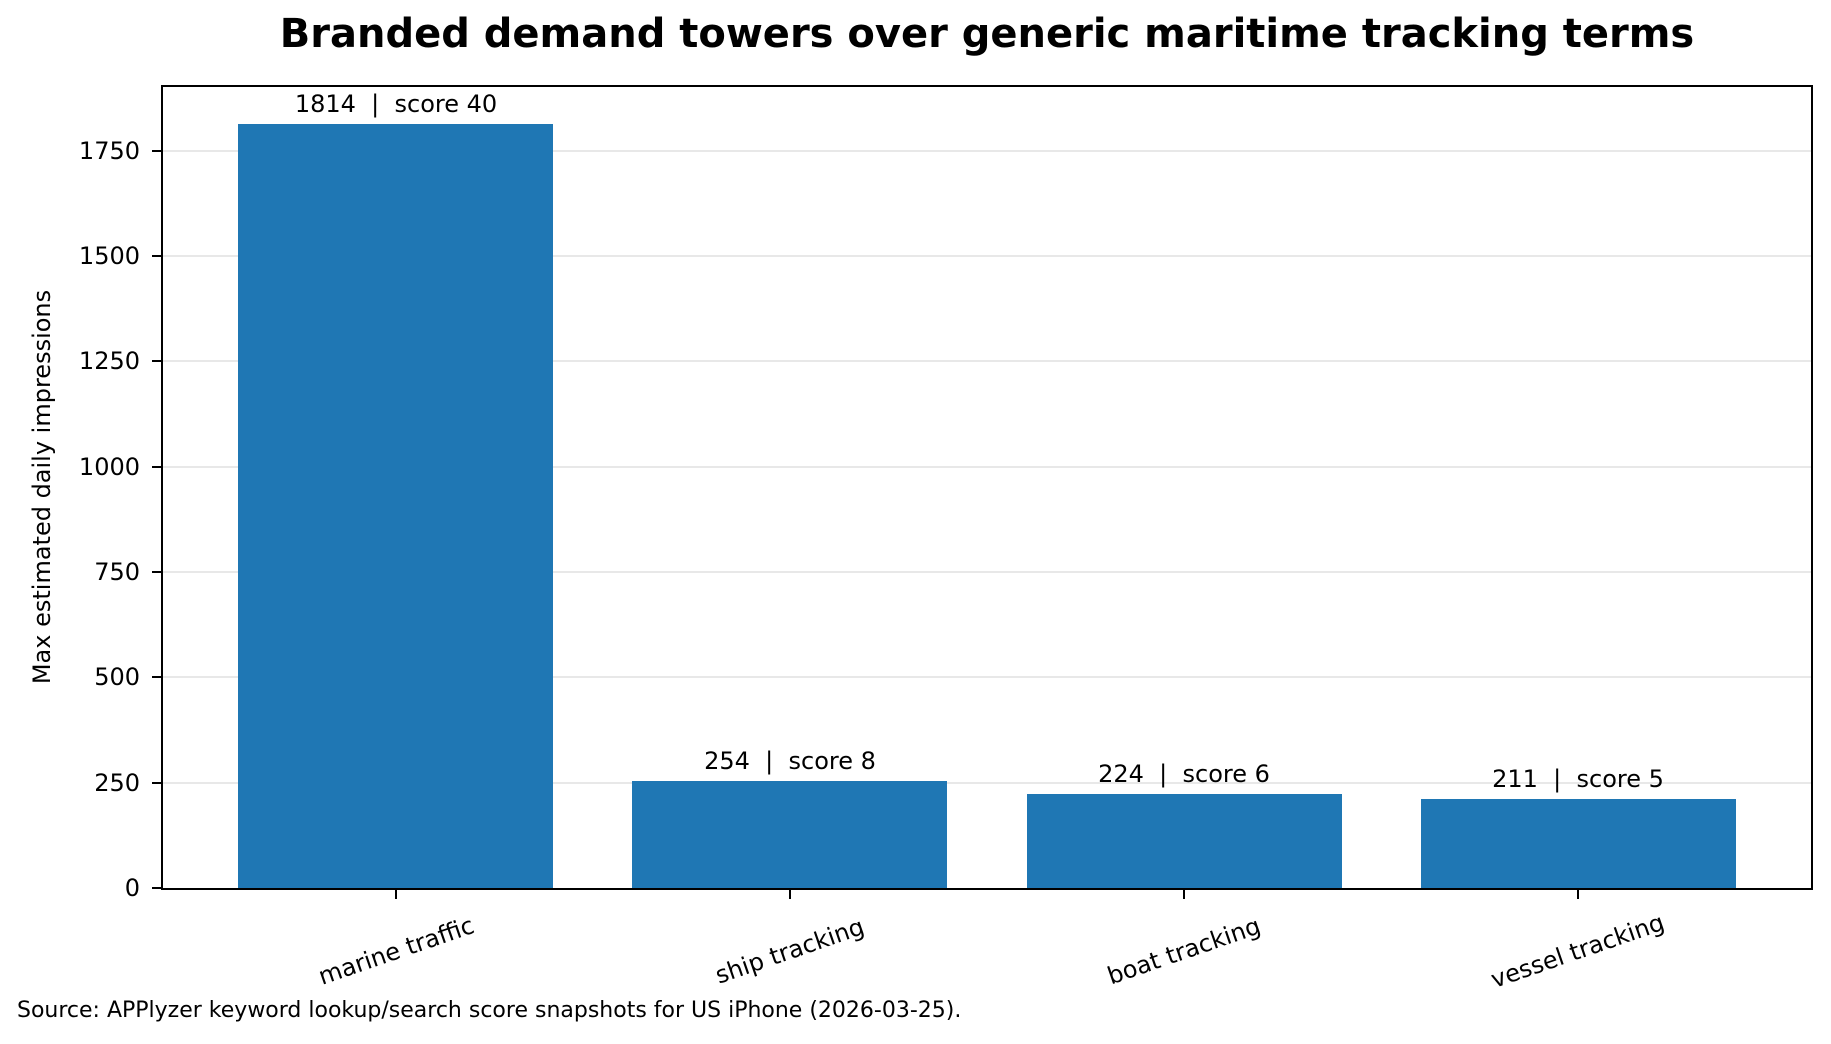  I want to click on bar-boat-tracking, so click(1184, 841).